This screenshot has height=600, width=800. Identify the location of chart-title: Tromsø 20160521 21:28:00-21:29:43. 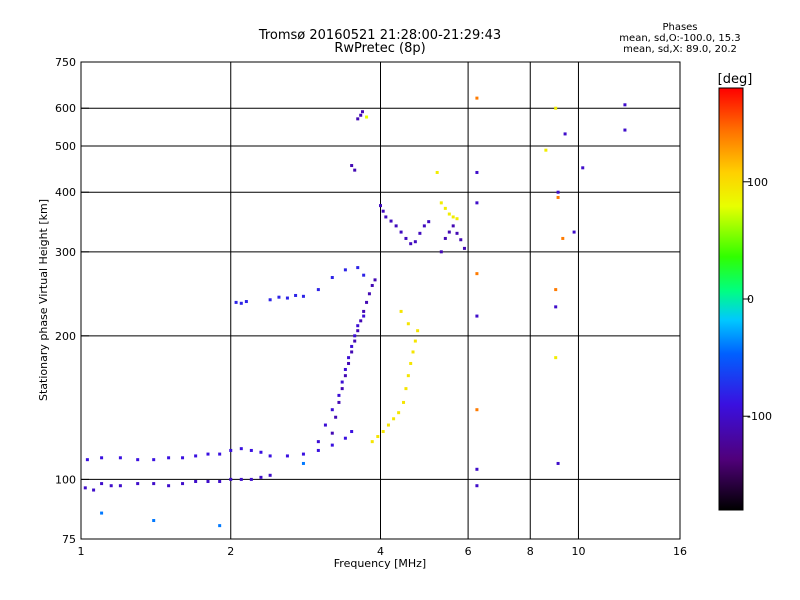
(380, 35).